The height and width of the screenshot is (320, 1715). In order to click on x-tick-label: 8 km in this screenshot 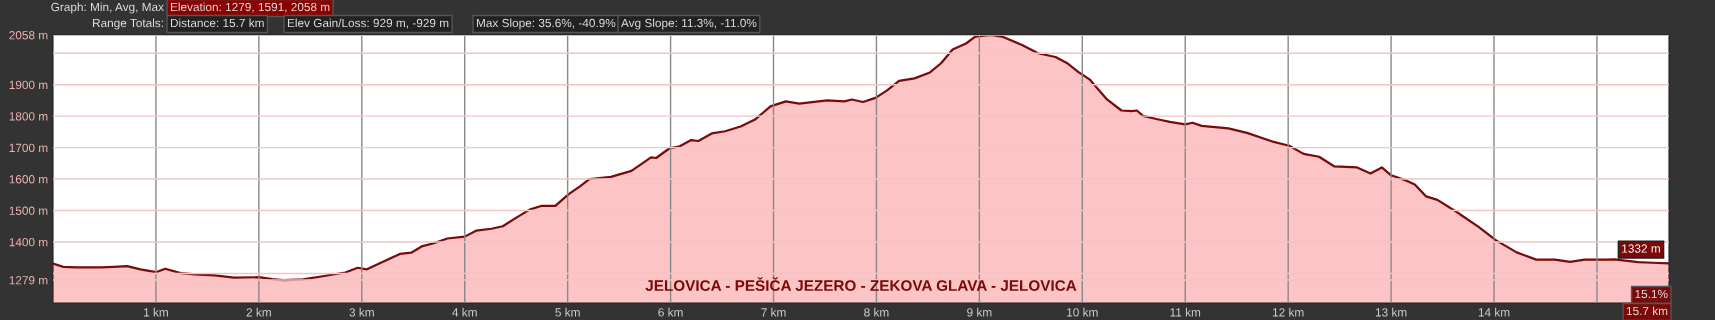, I will do `click(876, 312)`.